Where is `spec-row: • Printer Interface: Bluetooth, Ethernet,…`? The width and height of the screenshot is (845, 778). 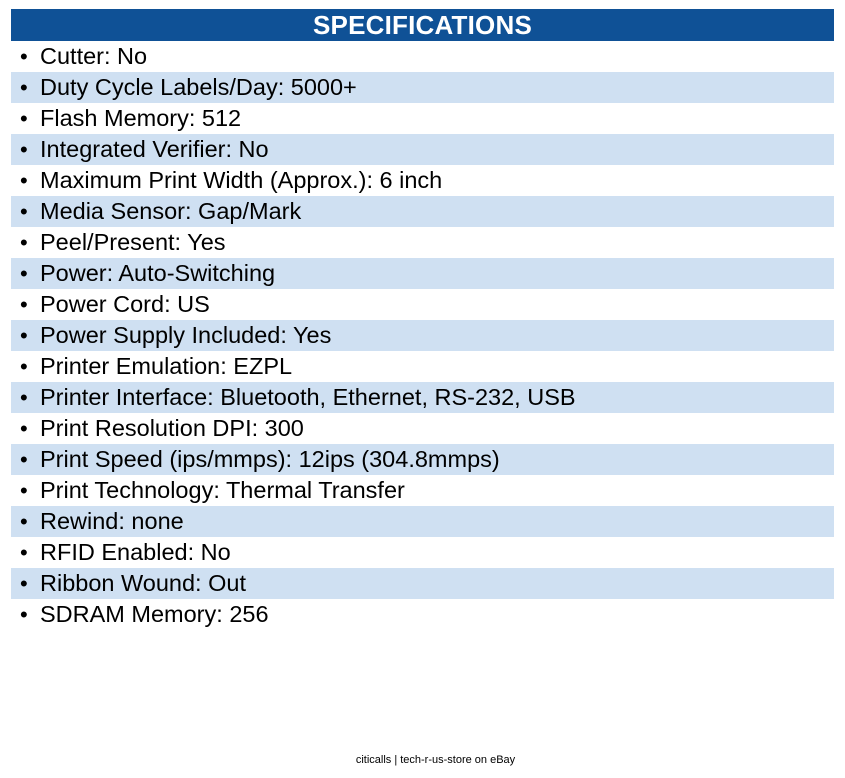 spec-row: • Printer Interface: Bluetooth, Ethernet,… is located at coordinates (422, 397).